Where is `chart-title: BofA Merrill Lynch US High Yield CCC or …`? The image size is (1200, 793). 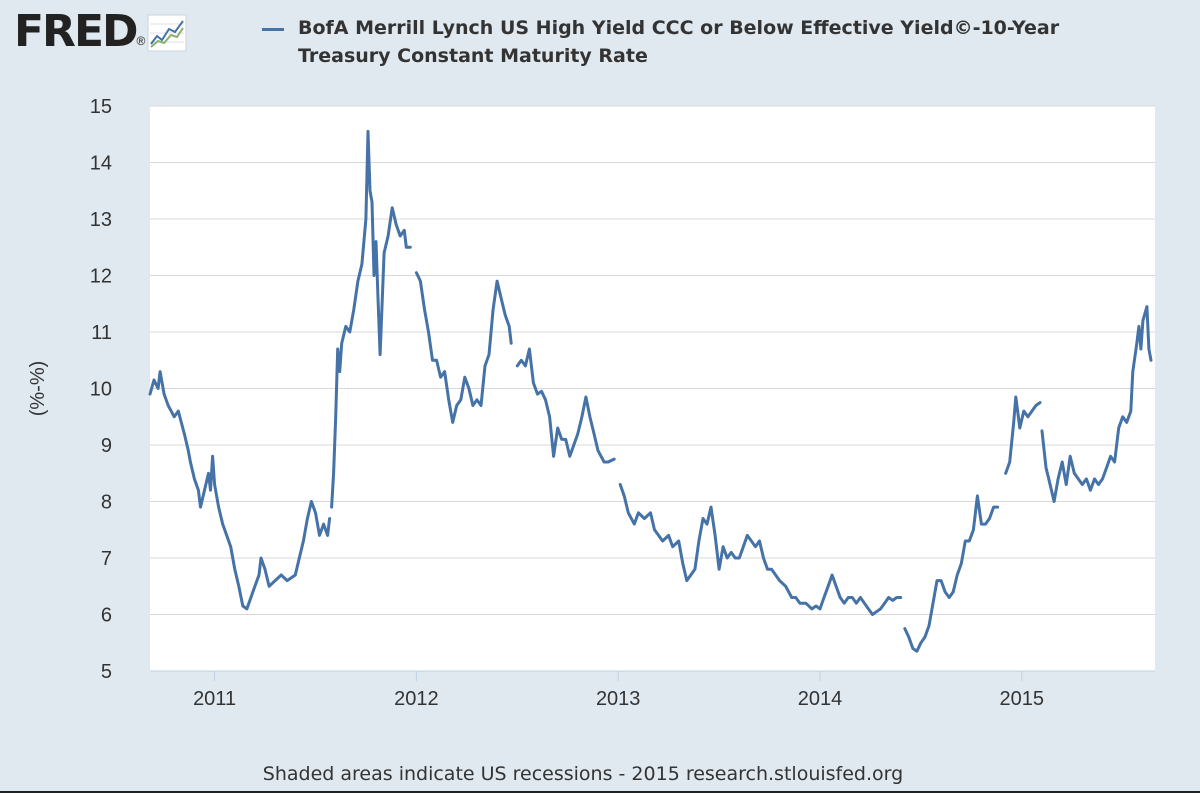 chart-title: BofA Merrill Lynch US High Yield CCC or … is located at coordinates (679, 42).